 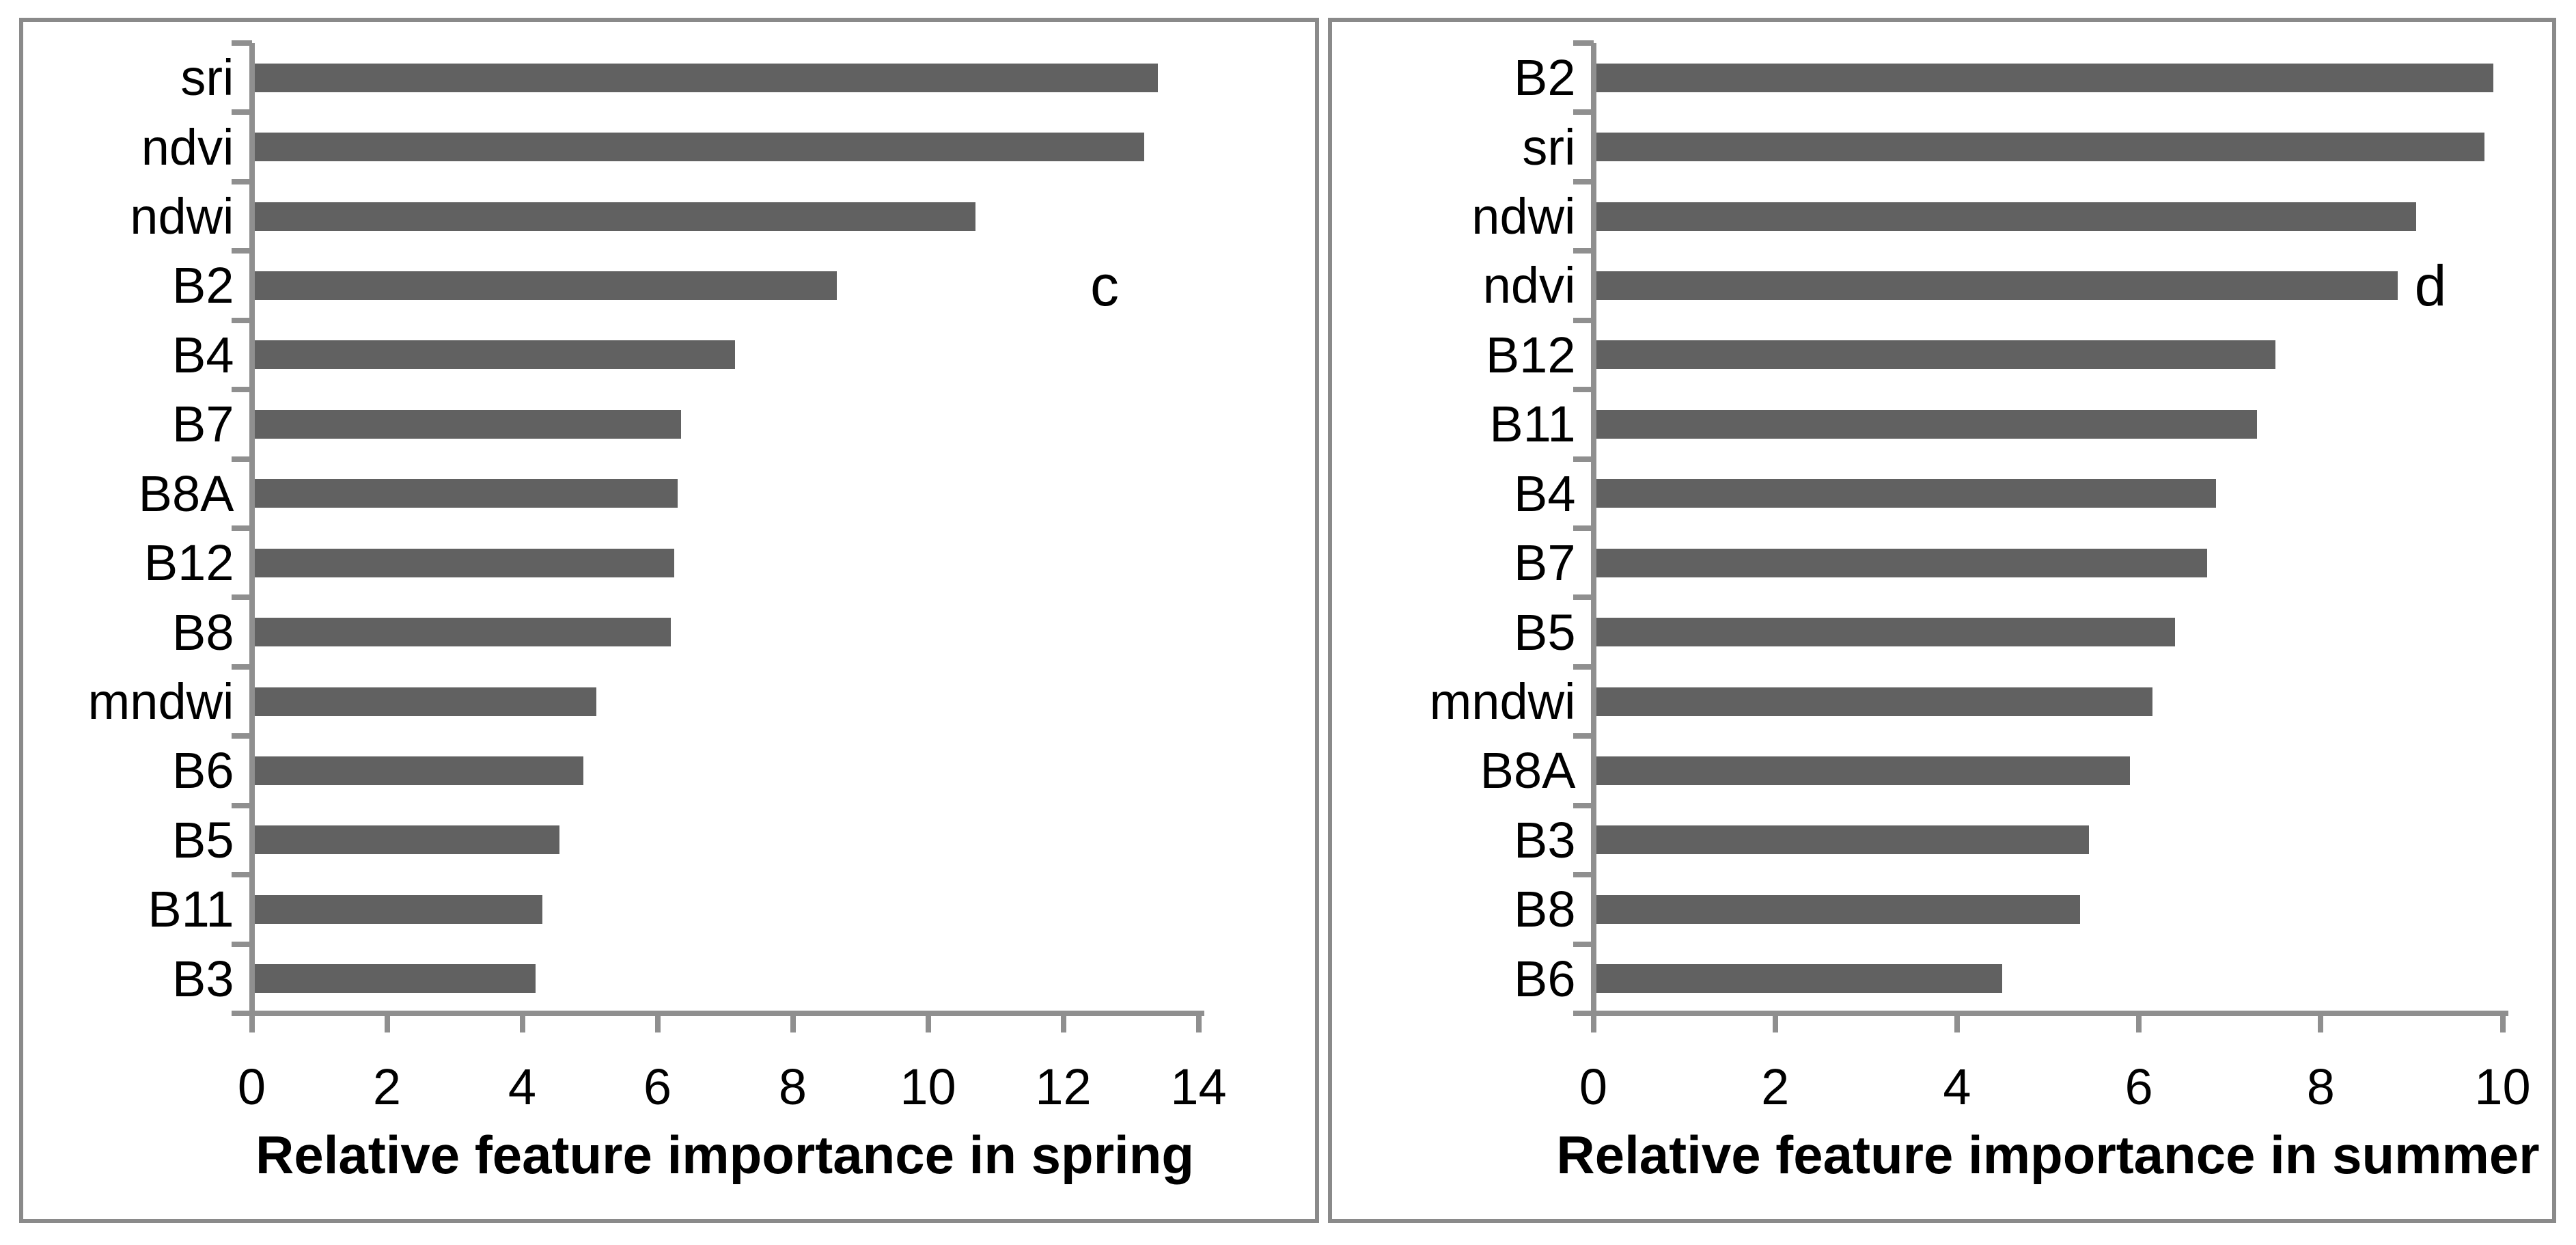 What do you see at coordinates (406, 840) in the screenshot?
I see `bar-B5` at bounding box center [406, 840].